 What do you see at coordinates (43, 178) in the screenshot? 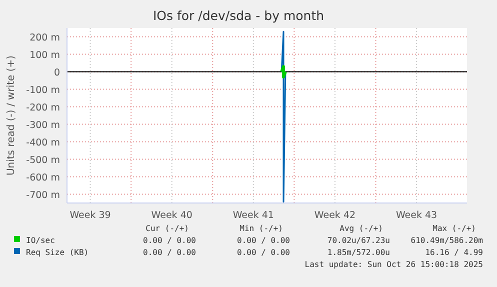
I see `y-tick-label: -600 m` at bounding box center [43, 178].